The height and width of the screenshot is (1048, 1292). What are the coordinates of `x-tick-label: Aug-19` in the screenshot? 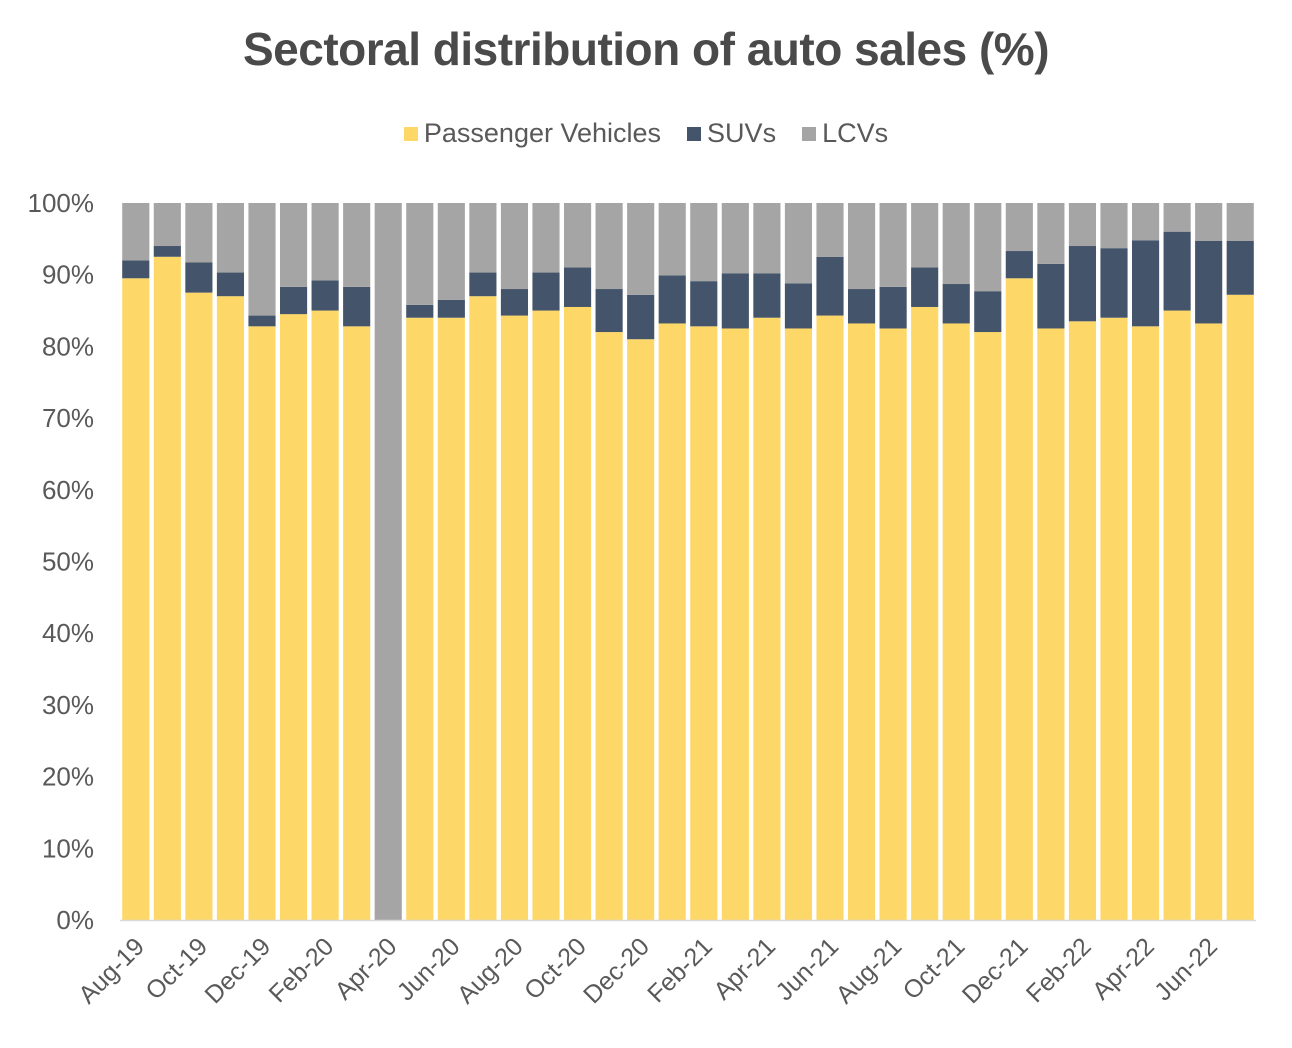 It's located at (111, 970).